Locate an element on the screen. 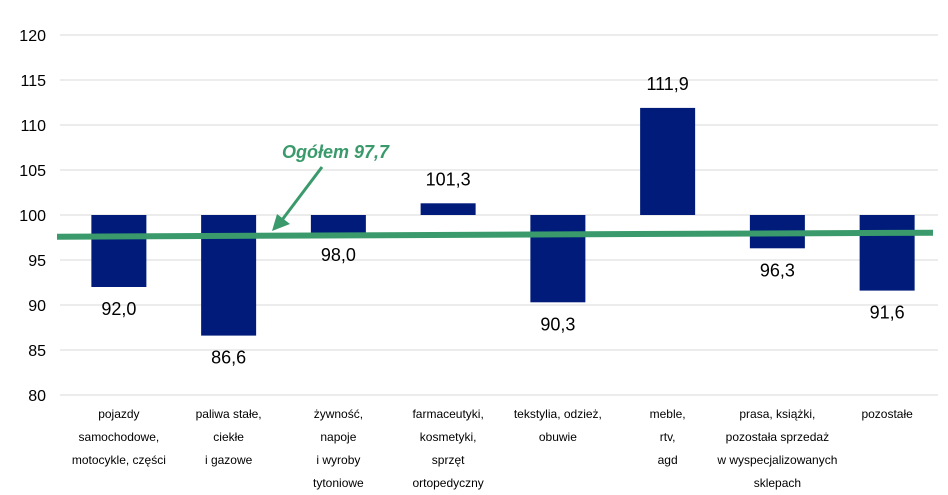  annotation-arrow-head is located at coordinates (281, 222).